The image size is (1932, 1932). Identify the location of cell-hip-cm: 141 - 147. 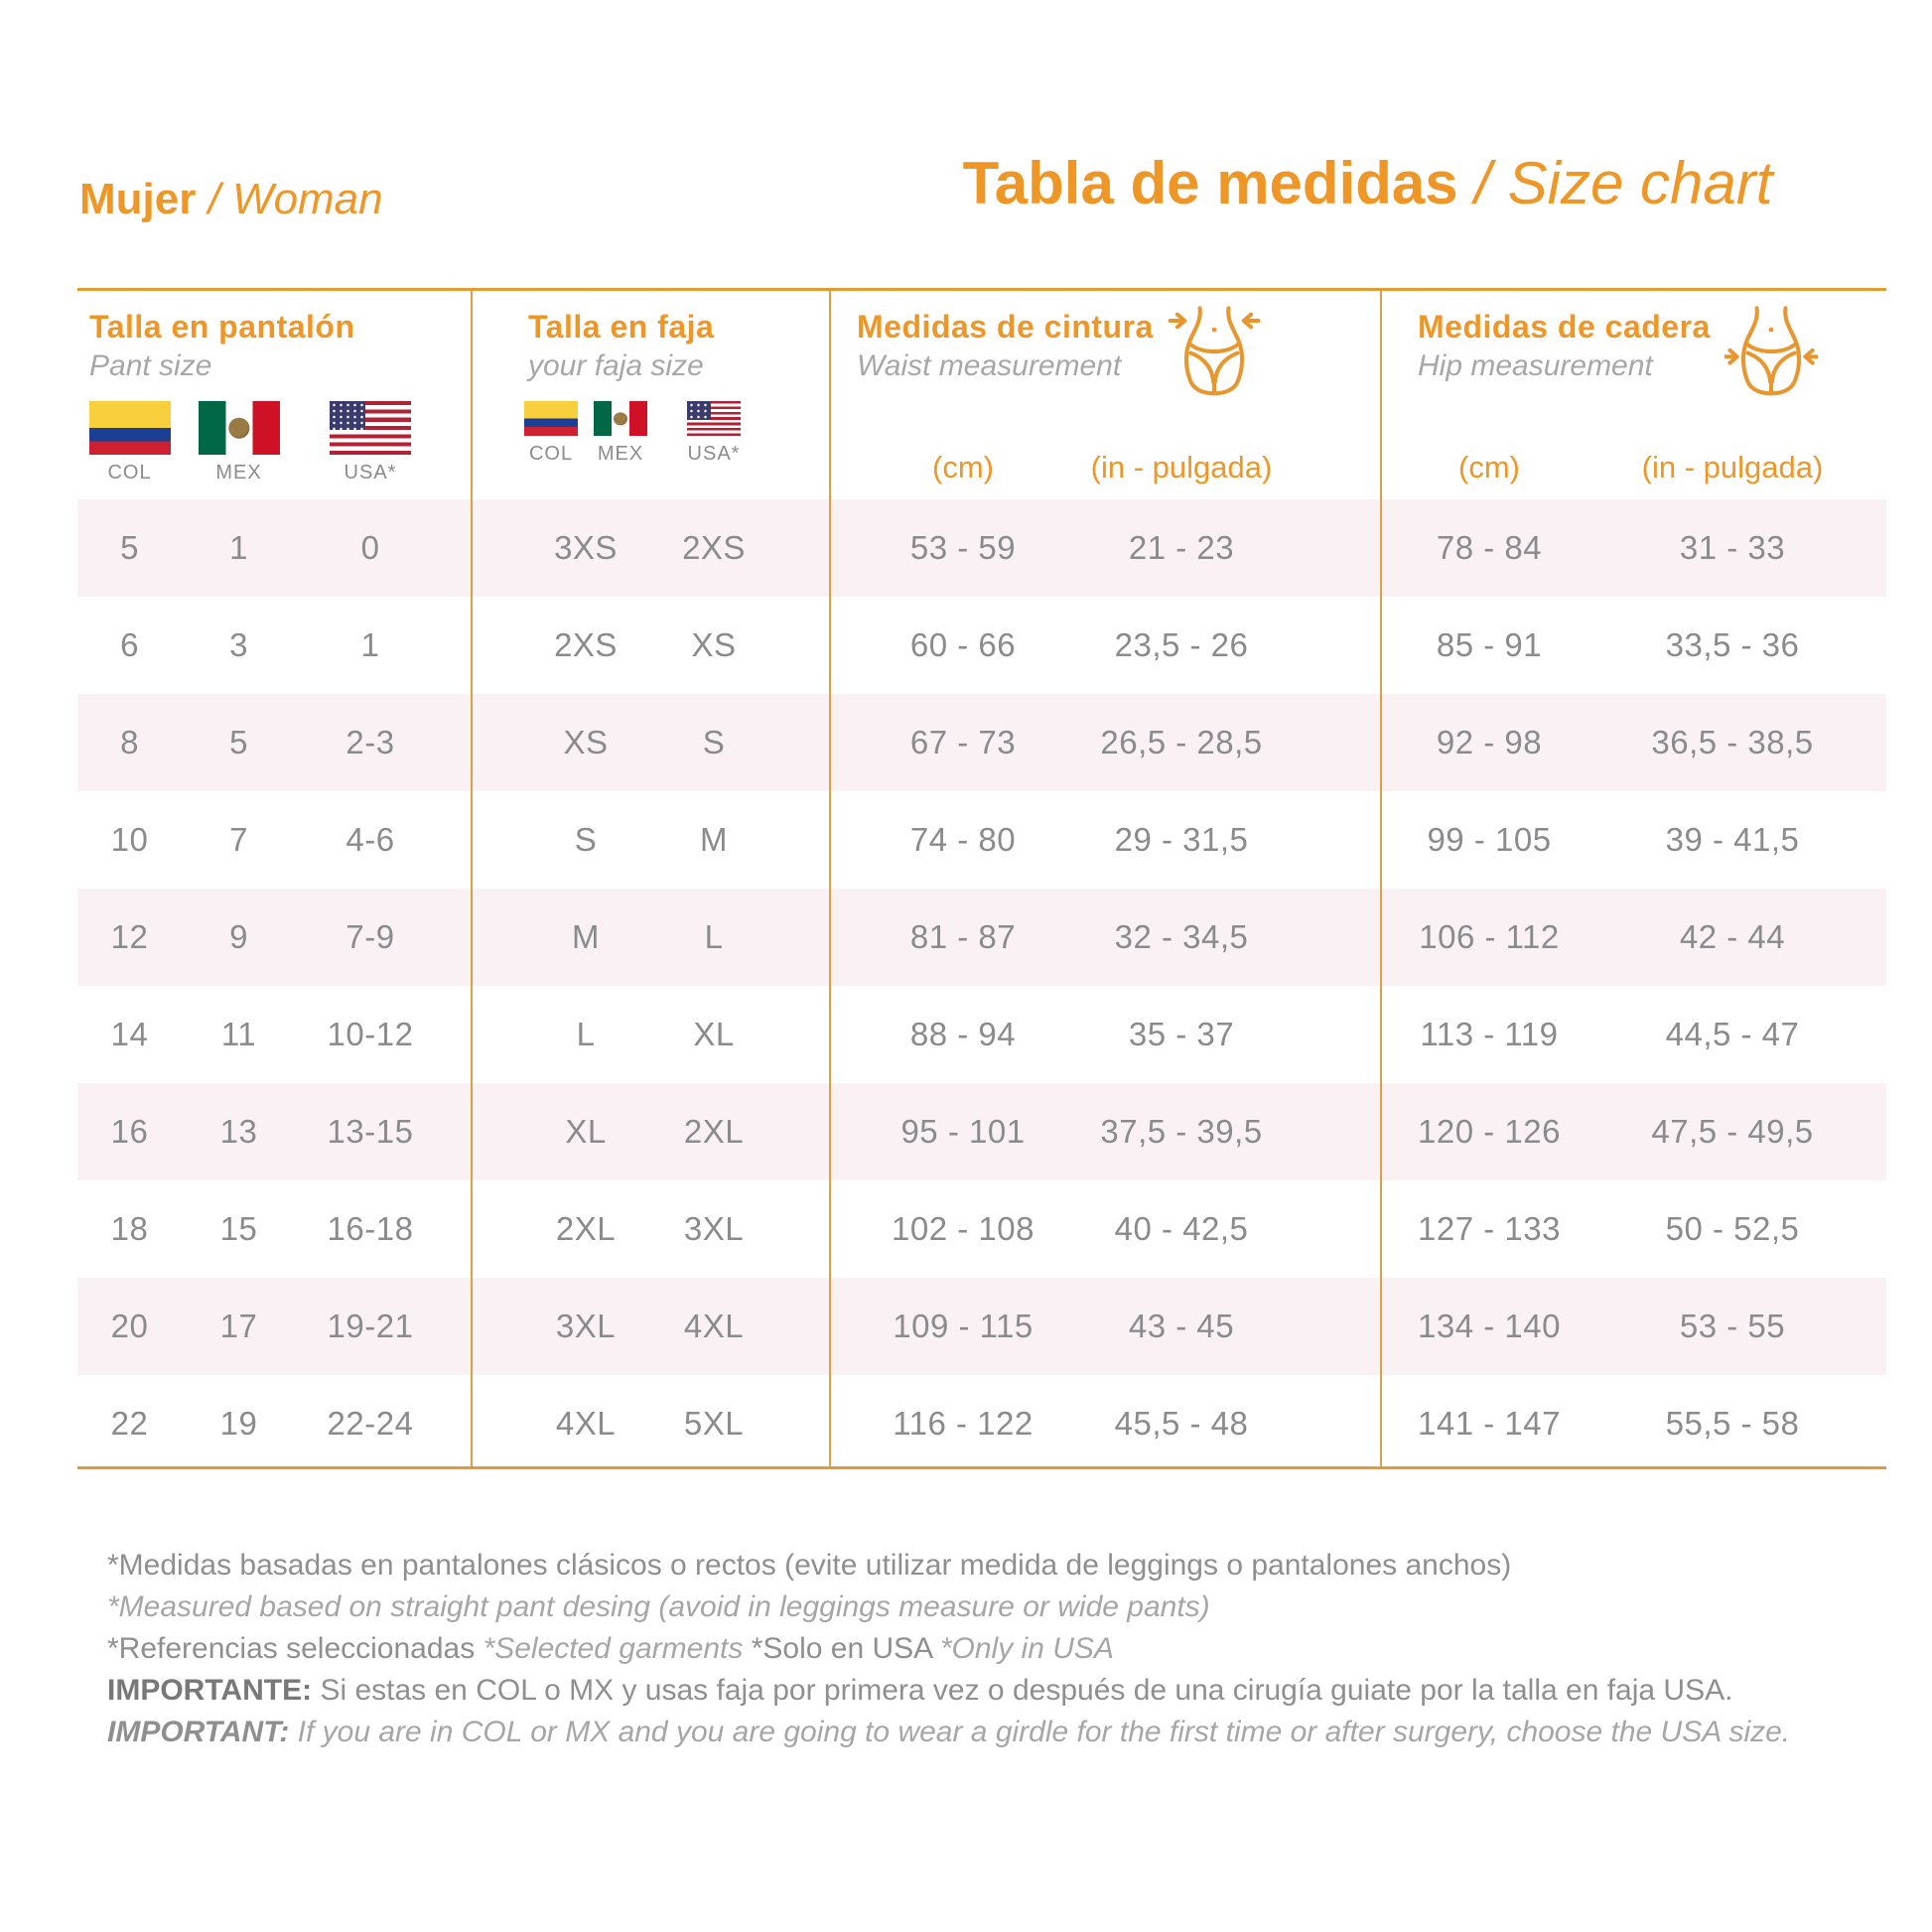
(1489, 1424).